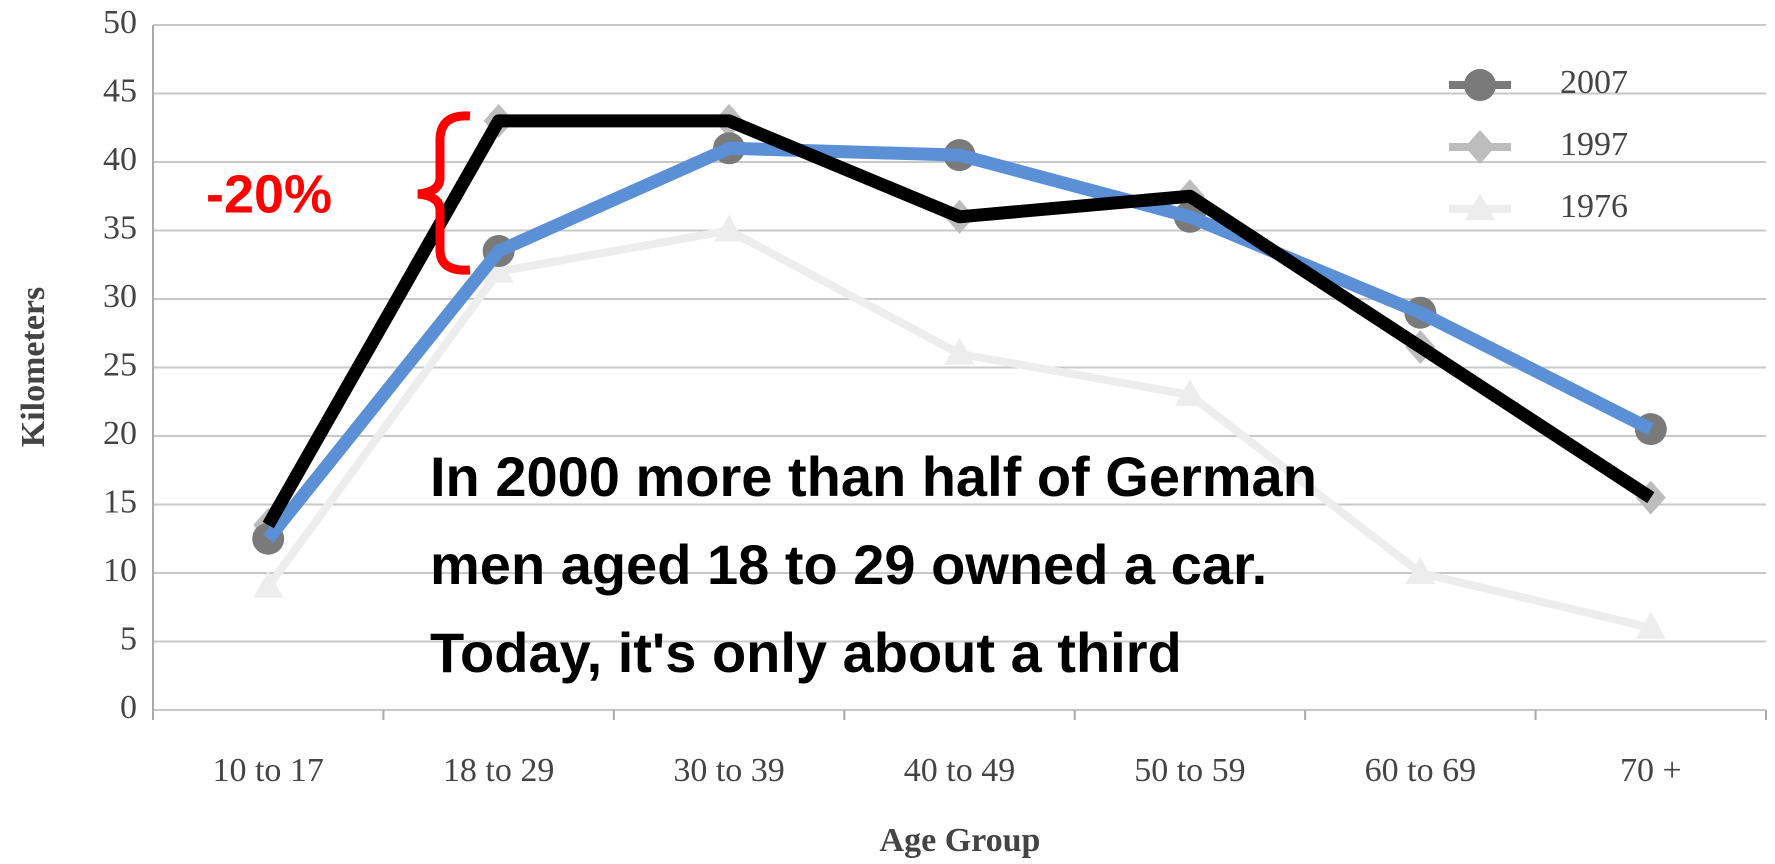 Image resolution: width=1775 pixels, height=864 pixels. I want to click on y-tick-label: 10, so click(120, 570).